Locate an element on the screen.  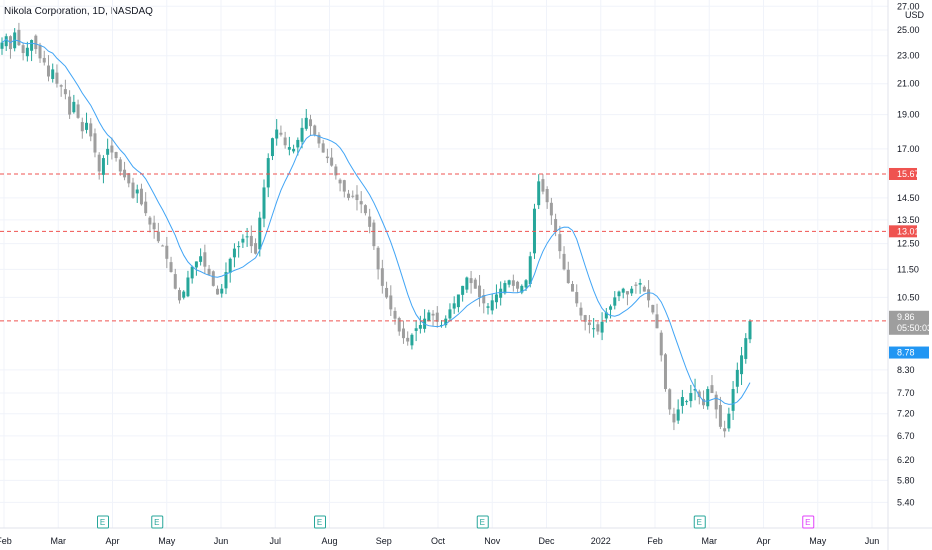
x-tick-label: Dec is located at coordinates (546, 541).